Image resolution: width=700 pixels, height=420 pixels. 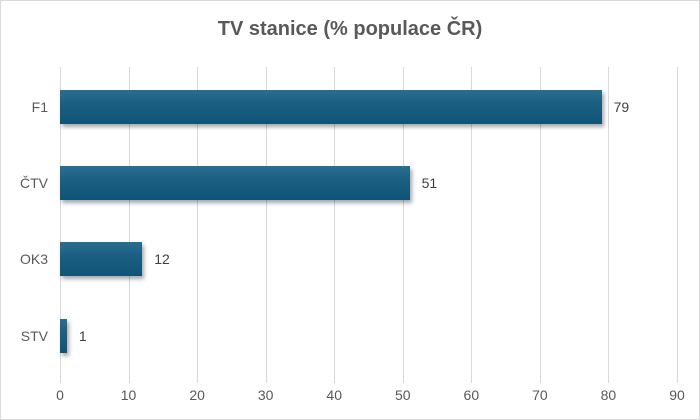 What do you see at coordinates (34, 183) in the screenshot?
I see `category-label: ČTV` at bounding box center [34, 183].